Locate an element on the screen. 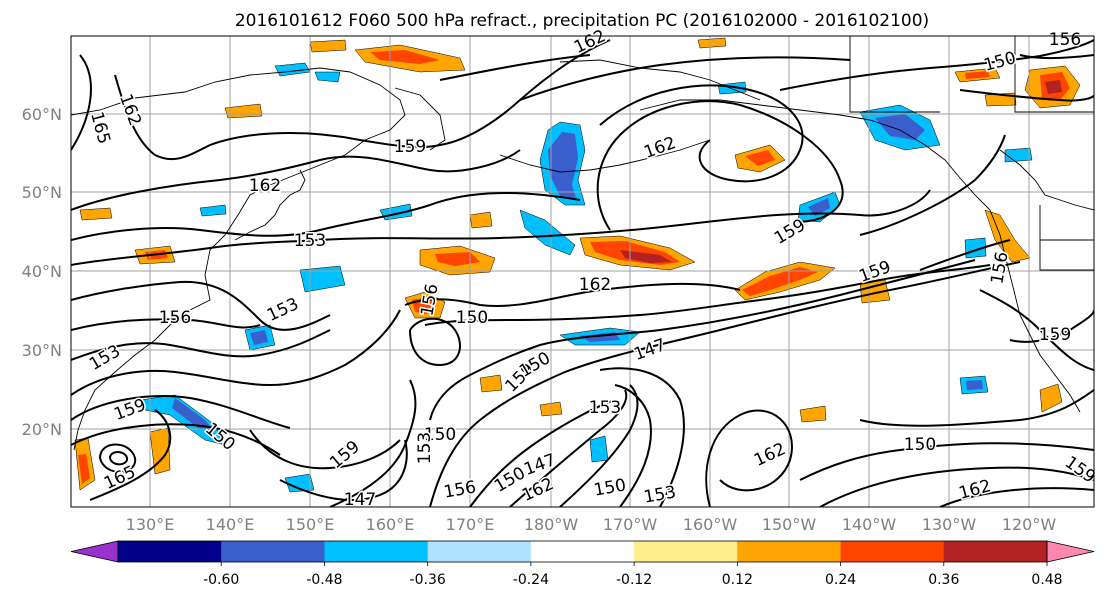 This screenshot has height=601, width=1105. contour-label: 147 is located at coordinates (360, 500).